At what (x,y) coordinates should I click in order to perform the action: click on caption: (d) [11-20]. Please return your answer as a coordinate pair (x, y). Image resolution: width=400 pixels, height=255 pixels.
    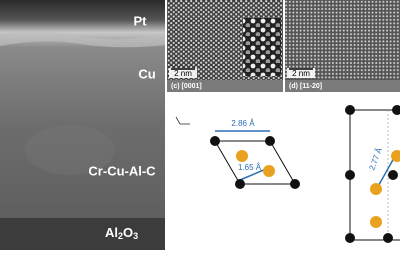
    Looking at the image, I should click on (305, 86).